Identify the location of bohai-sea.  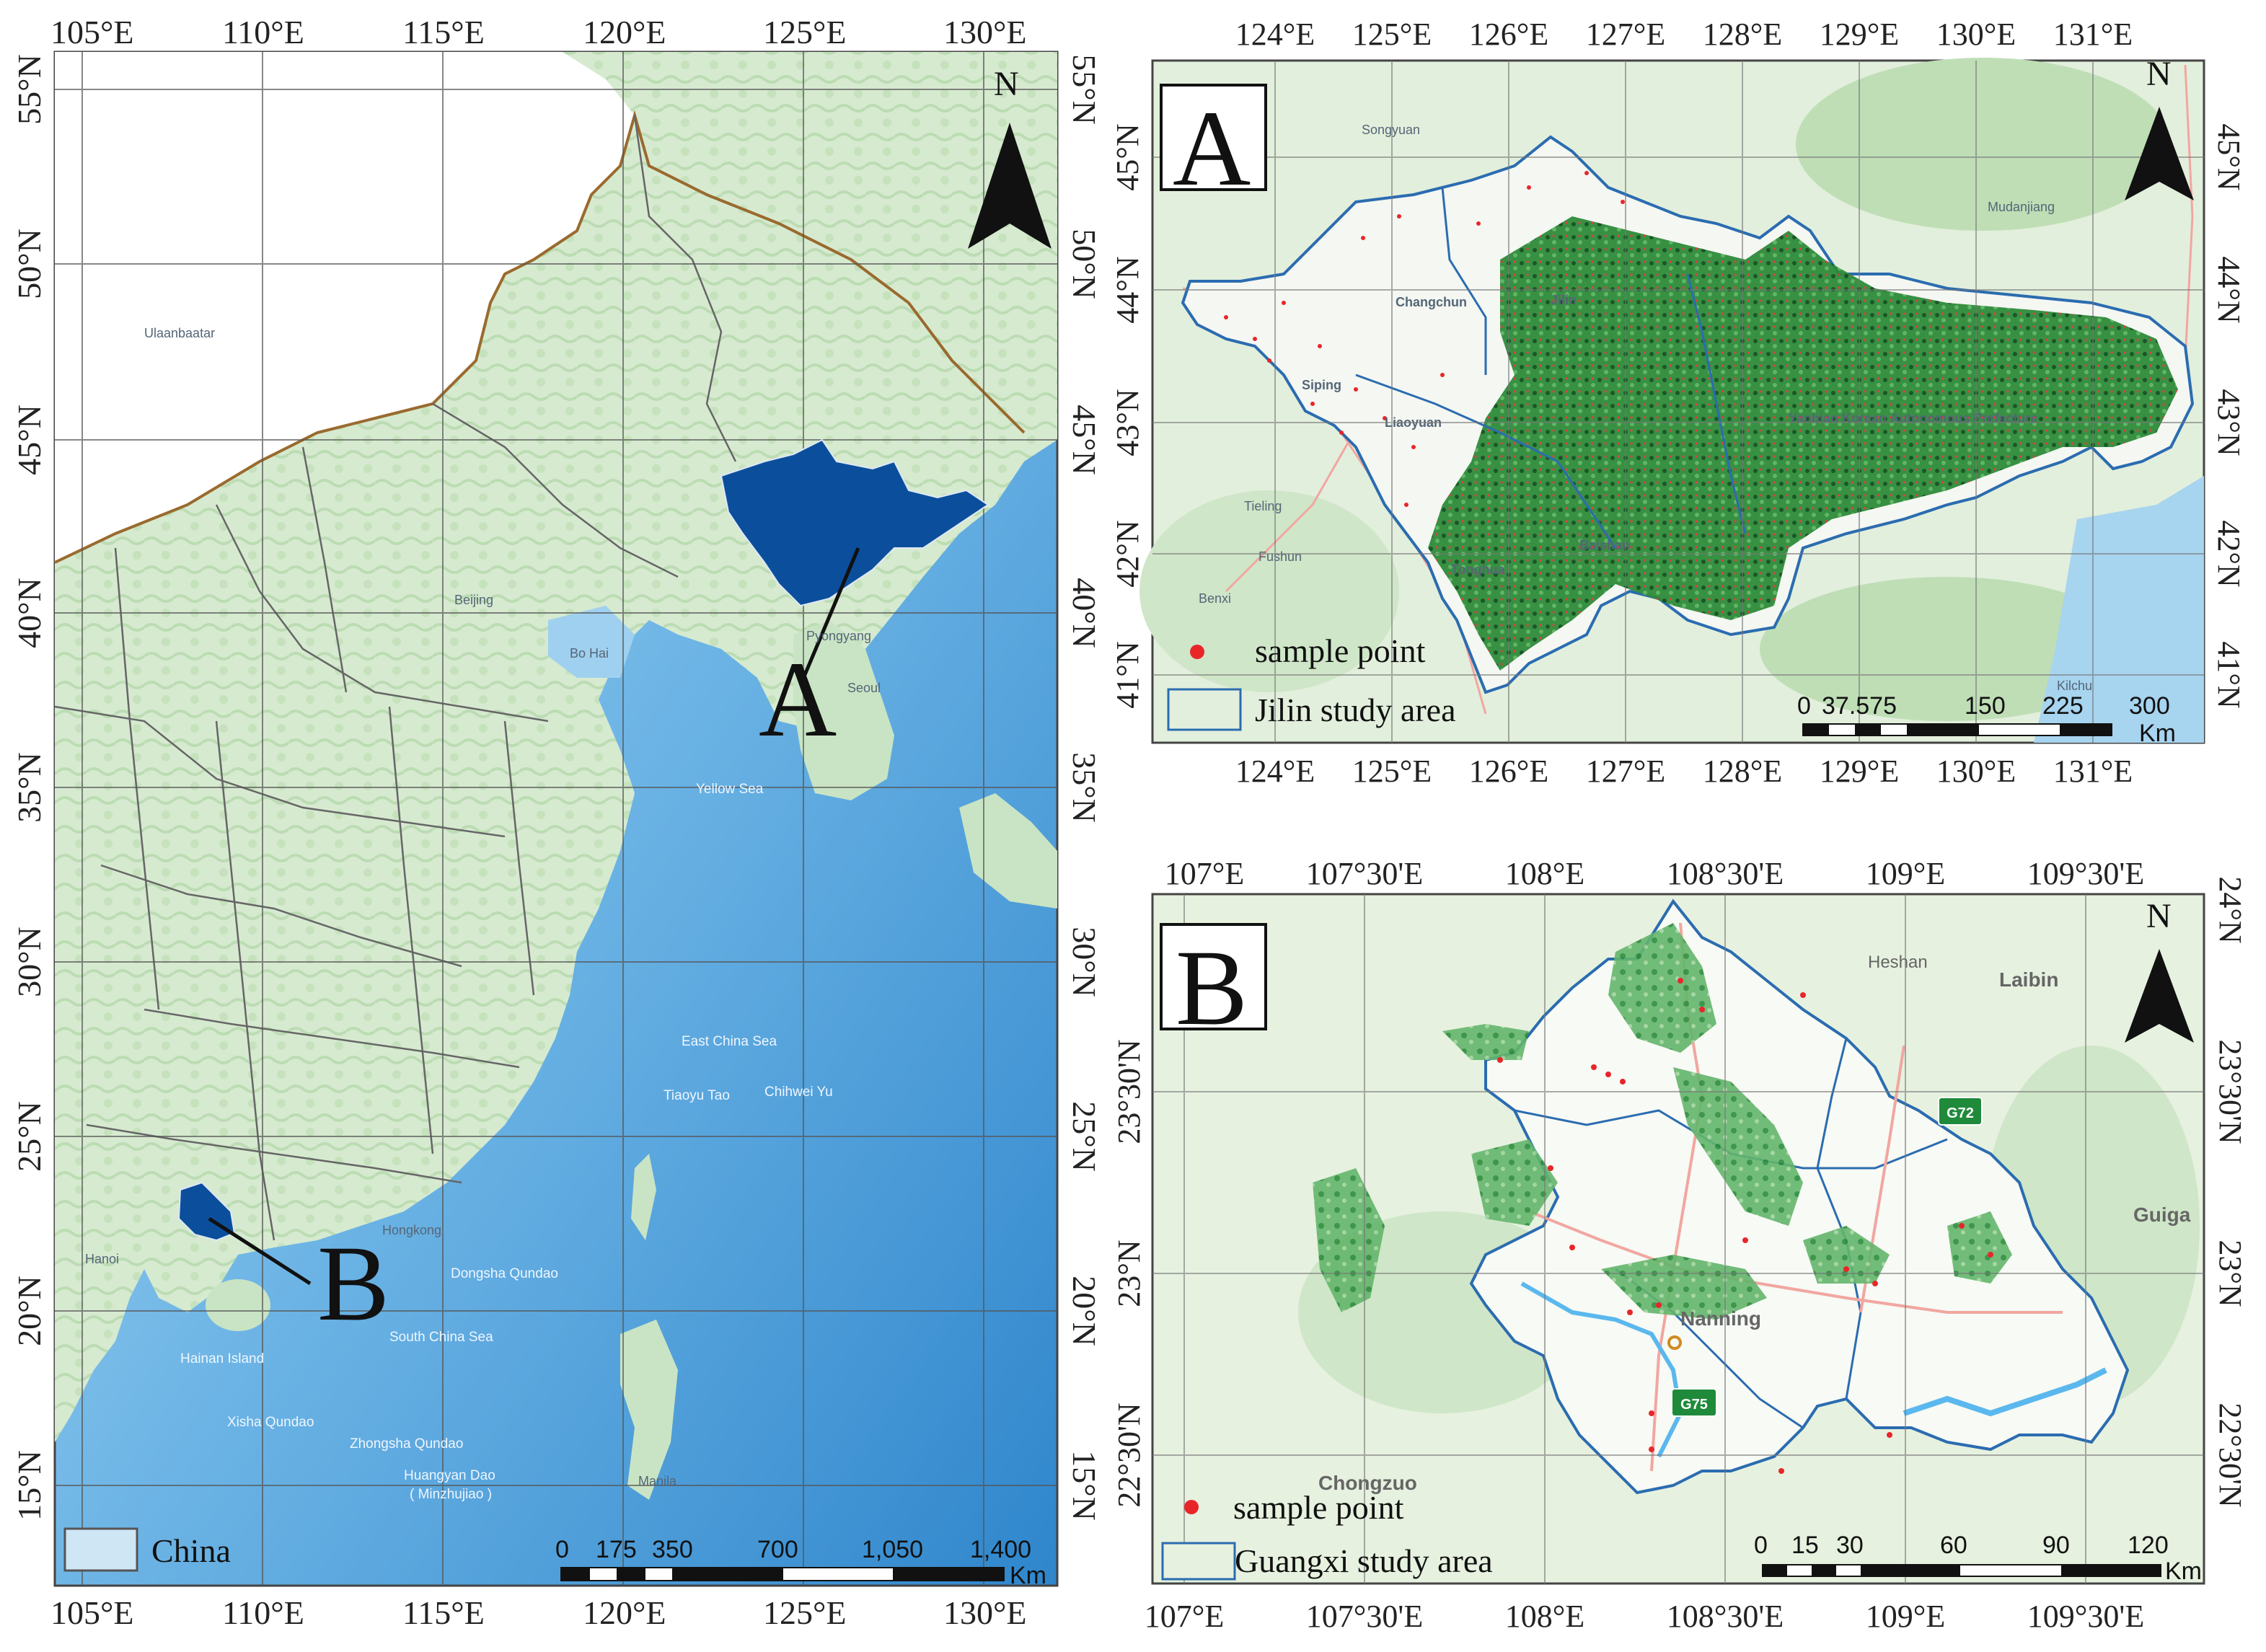
(591, 642).